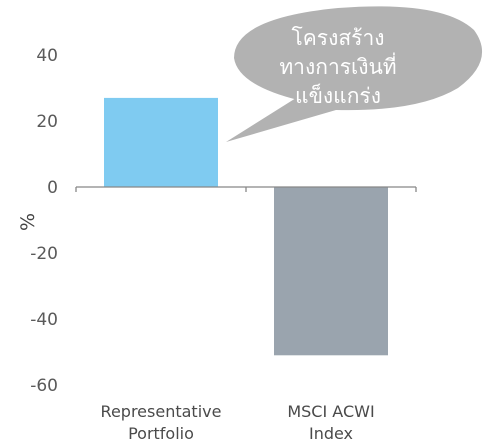 The height and width of the screenshot is (447, 491). I want to click on y-tick-label: -60, so click(44, 386).